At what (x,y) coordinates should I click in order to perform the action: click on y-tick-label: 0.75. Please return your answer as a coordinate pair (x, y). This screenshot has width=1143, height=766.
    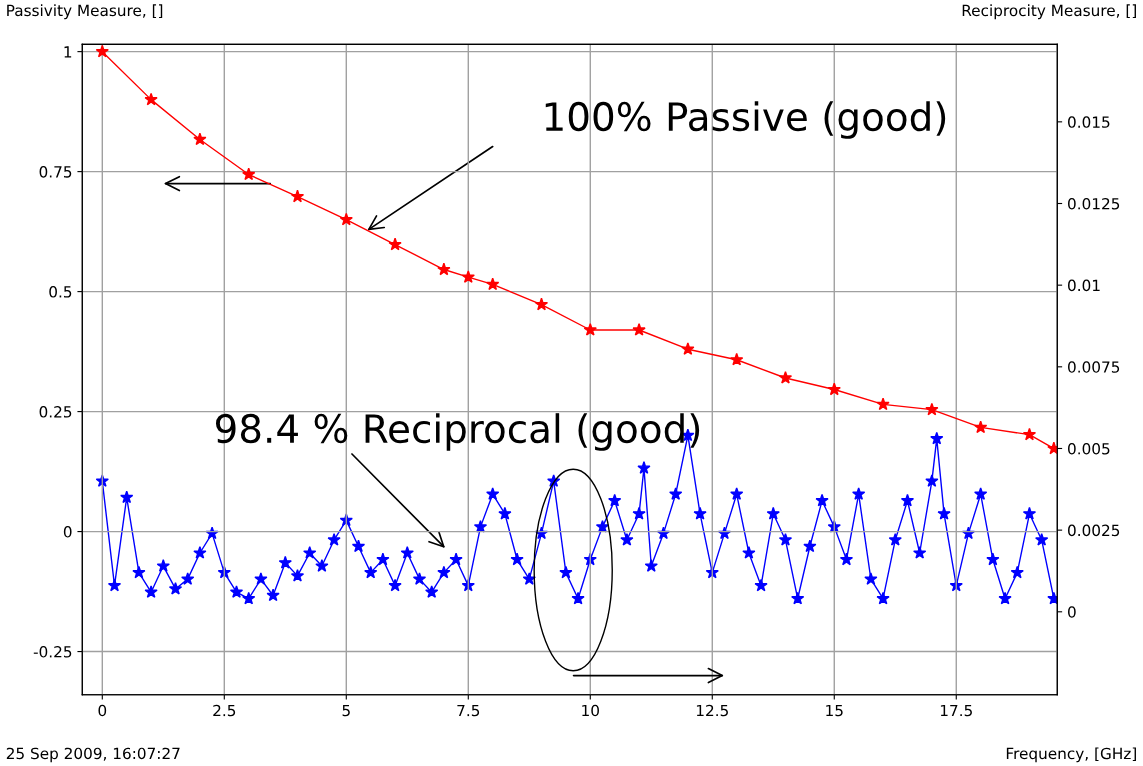
    Looking at the image, I should click on (55, 172).